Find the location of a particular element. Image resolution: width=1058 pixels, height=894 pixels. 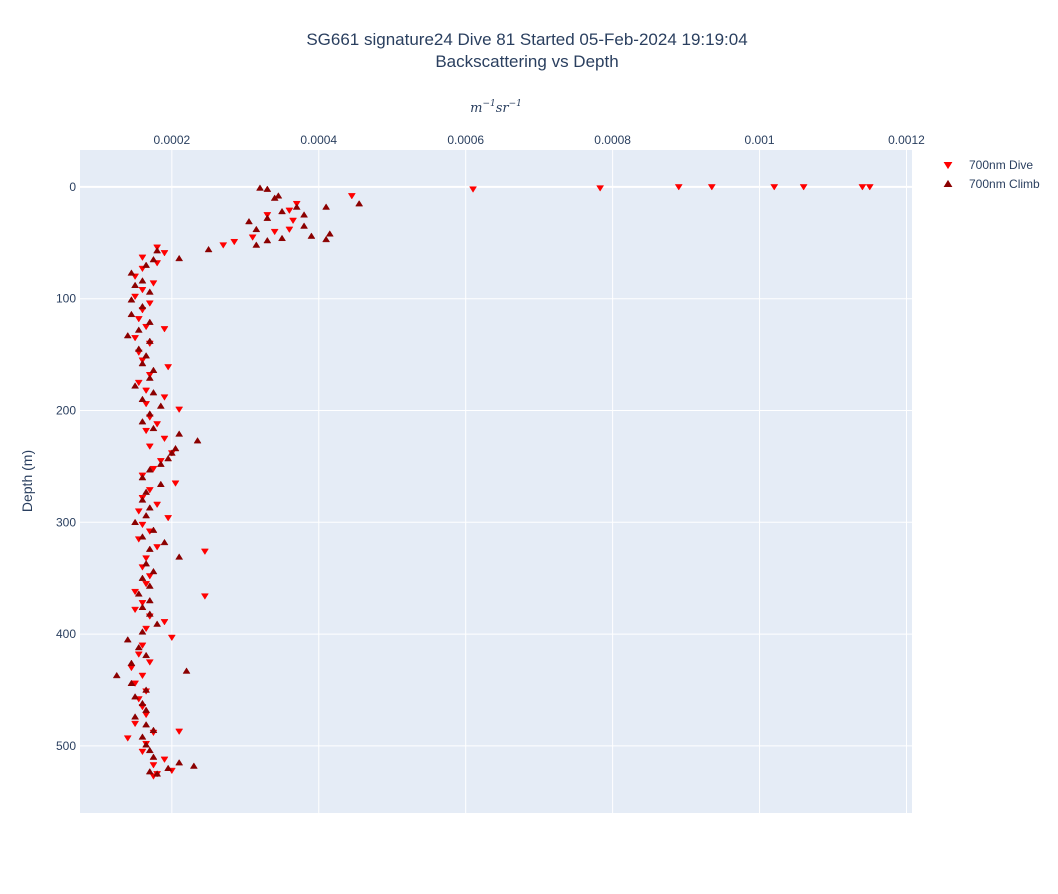

legend: 700nm Dive 700nm Climb is located at coordinates (992, 174).